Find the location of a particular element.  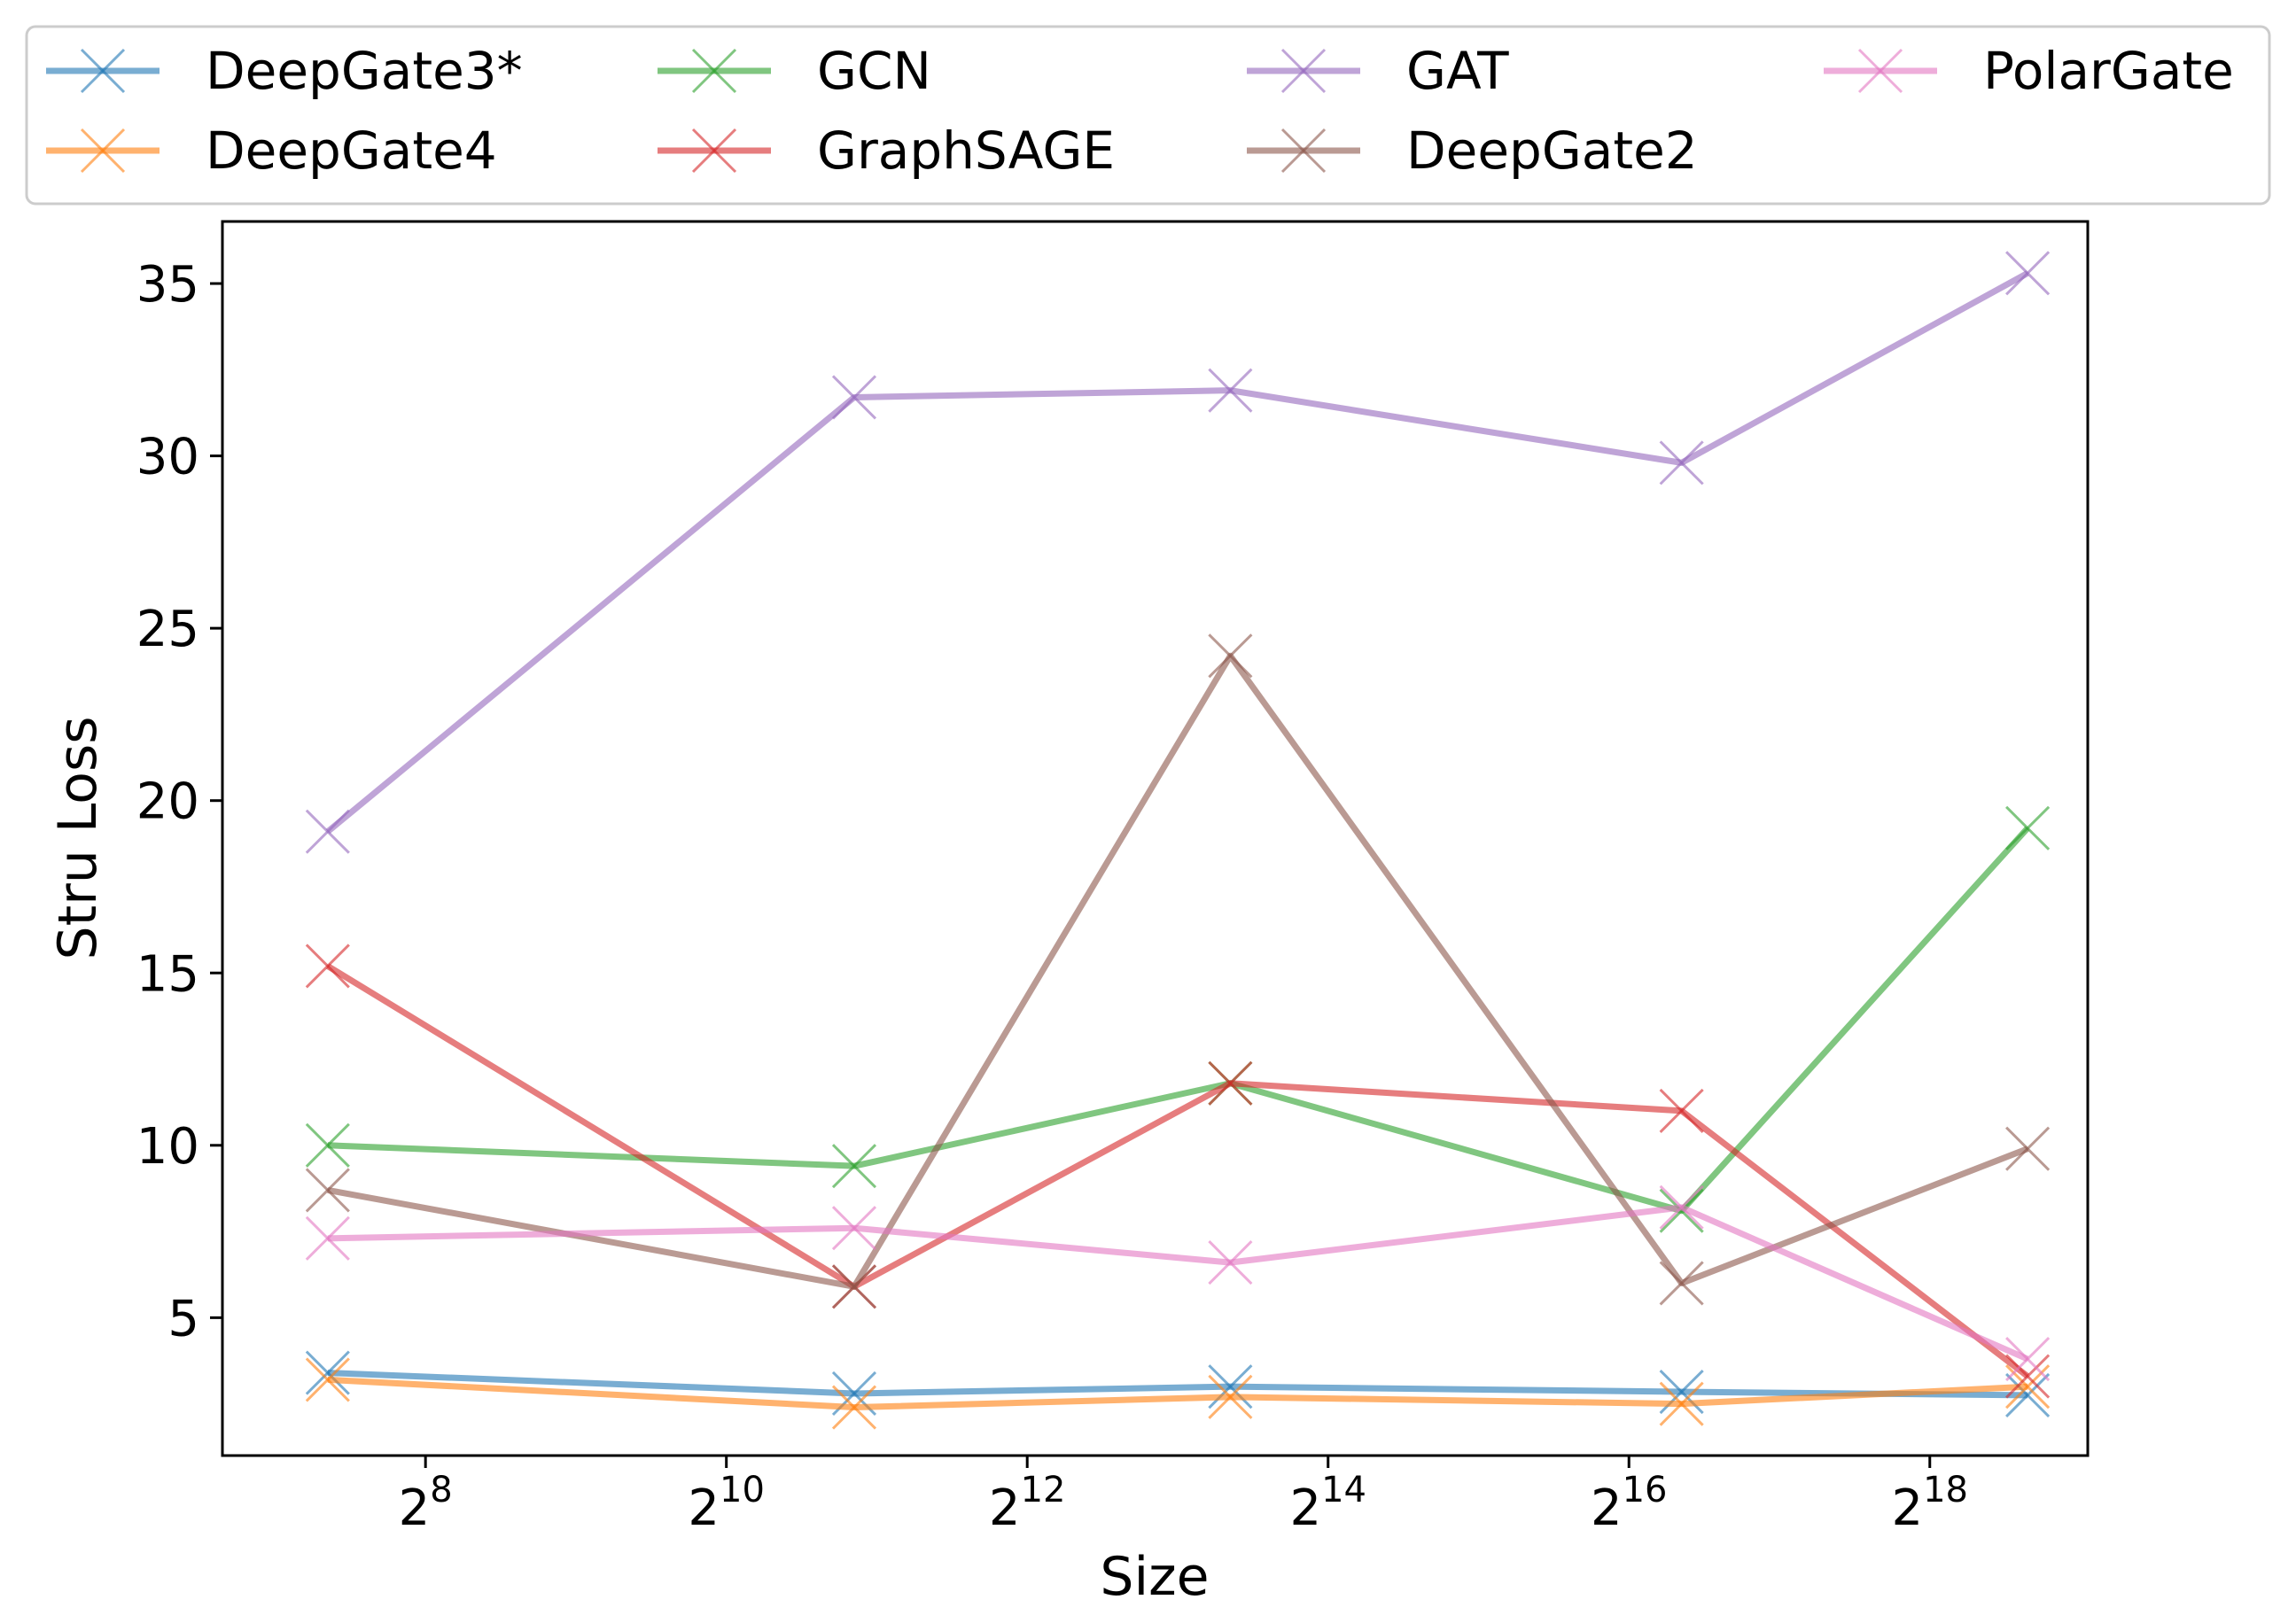

series-deepgate4 is located at coordinates (1178, 1393).